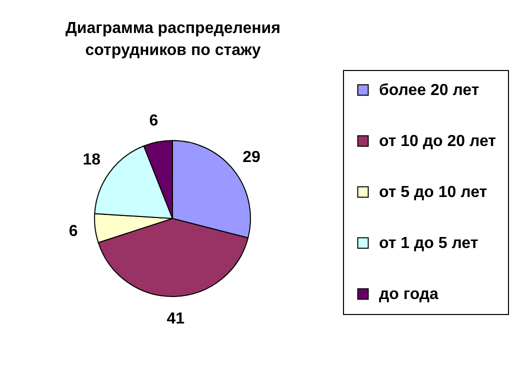  I want to click on legend-label: до года, so click(409, 294).